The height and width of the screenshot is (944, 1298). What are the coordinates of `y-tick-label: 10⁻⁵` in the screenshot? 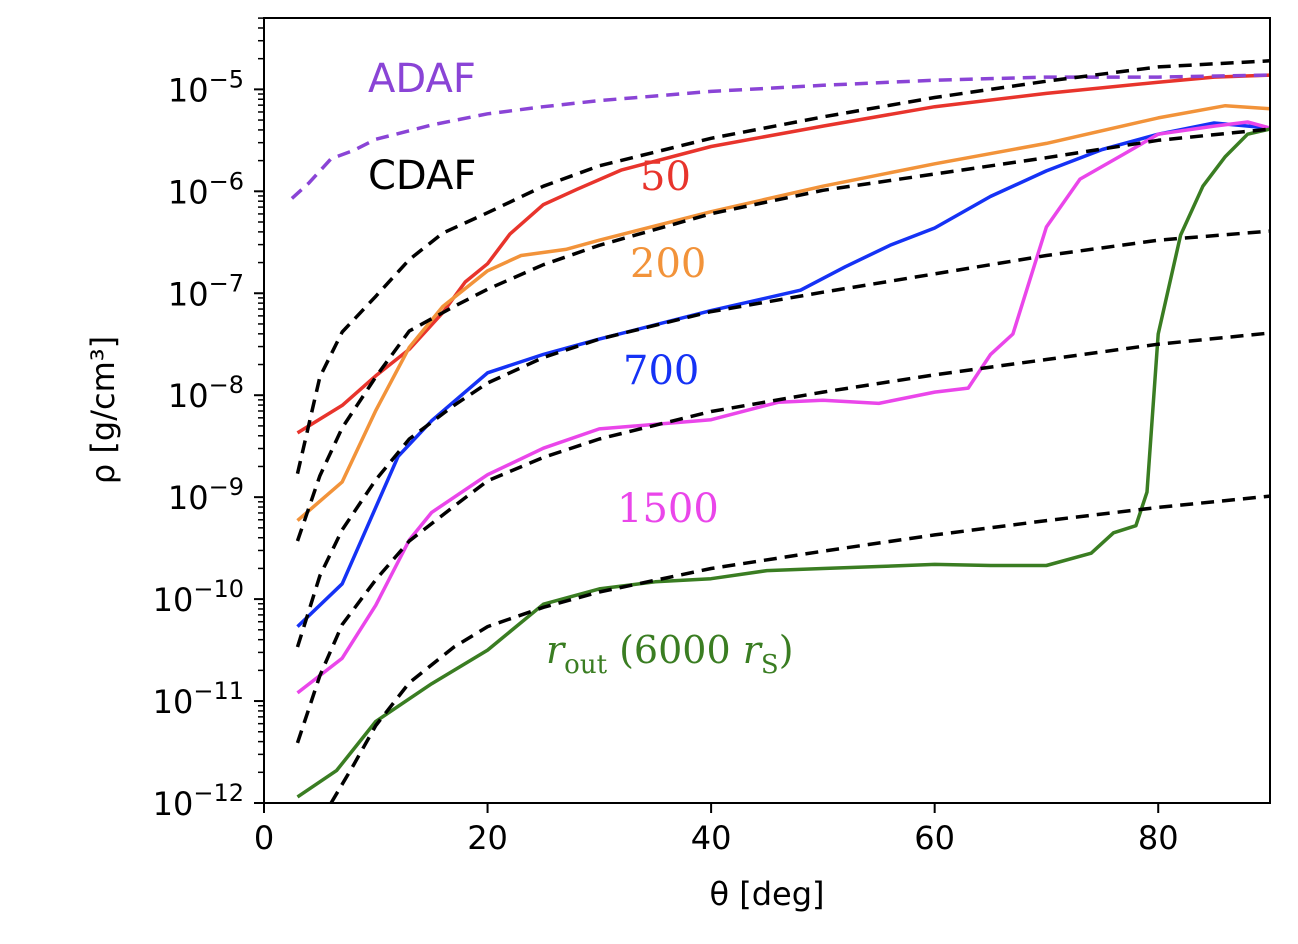 It's located at (206, 87).